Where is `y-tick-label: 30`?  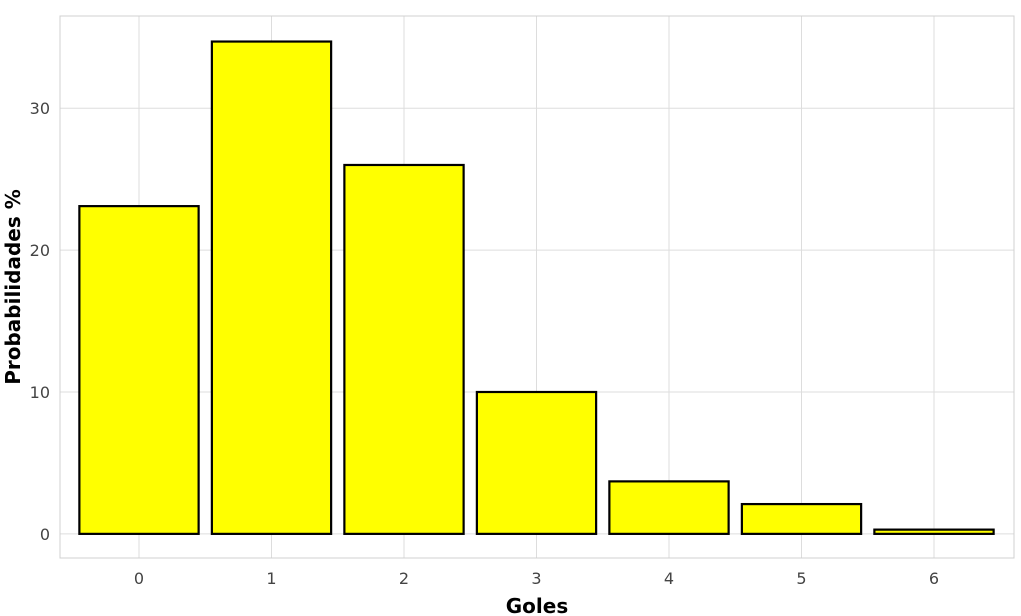
y-tick-label: 30 is located at coordinates (40, 108).